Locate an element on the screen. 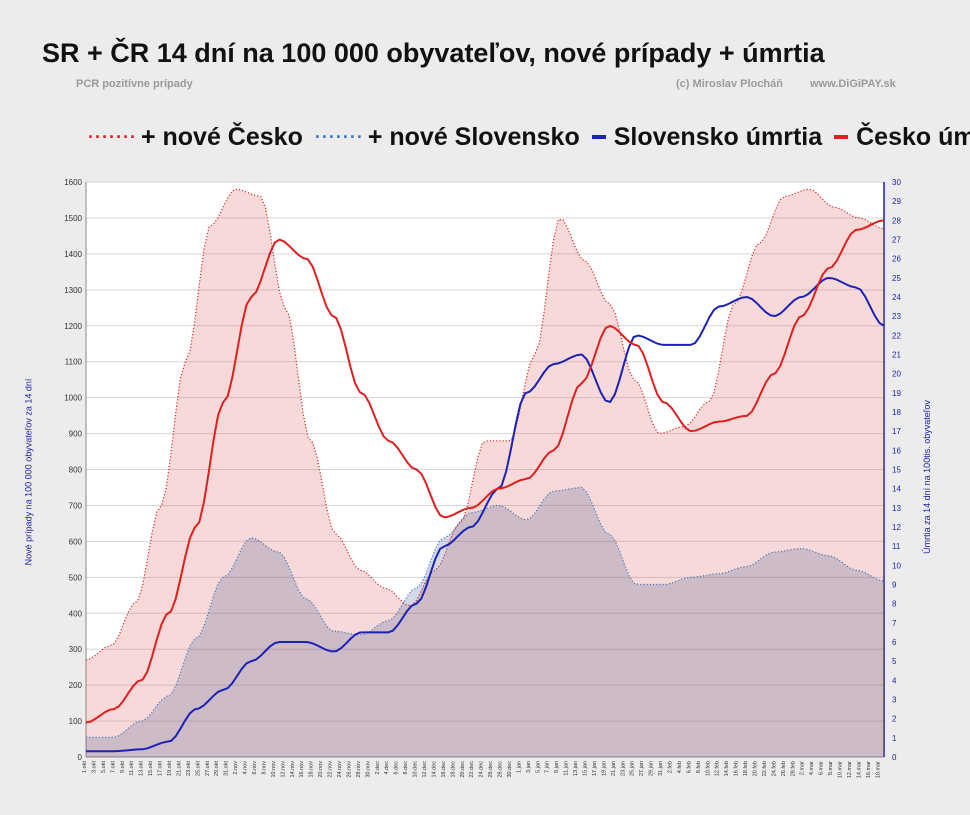 This screenshot has width=970, height=815. x-tick-label: 19.okt is located at coordinates (170, 768).